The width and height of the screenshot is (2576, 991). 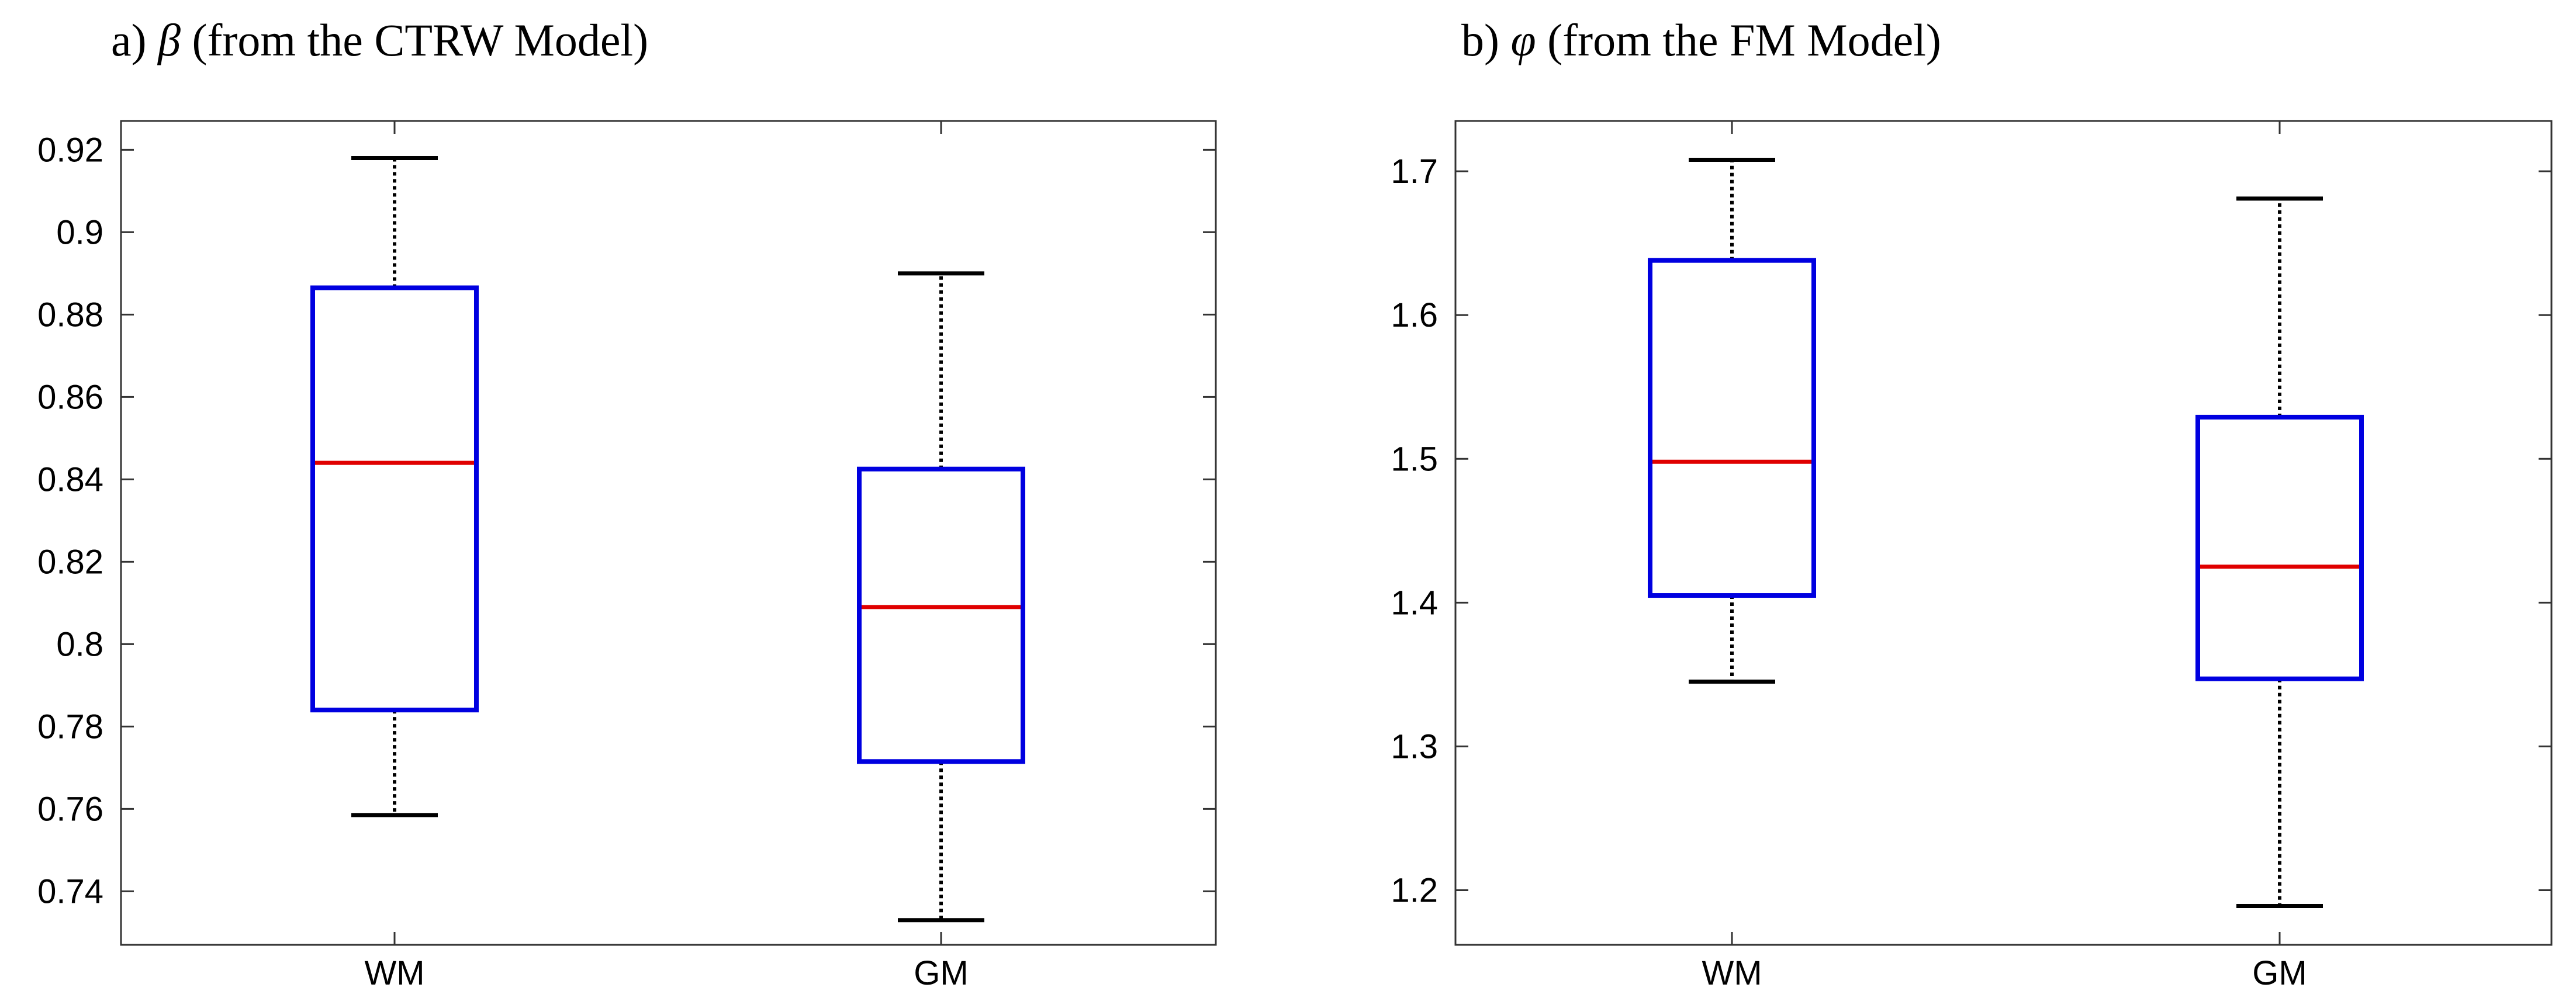 What do you see at coordinates (70, 397) in the screenshot?
I see `y-tick-label: 0.86` at bounding box center [70, 397].